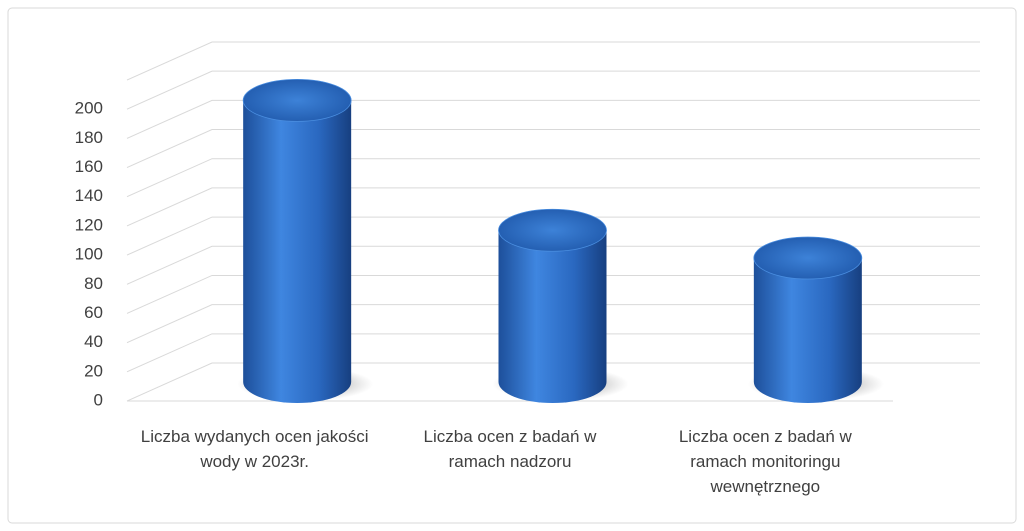  Describe the element at coordinates (93, 370) in the screenshot. I see `y-tick-label: 20` at that location.